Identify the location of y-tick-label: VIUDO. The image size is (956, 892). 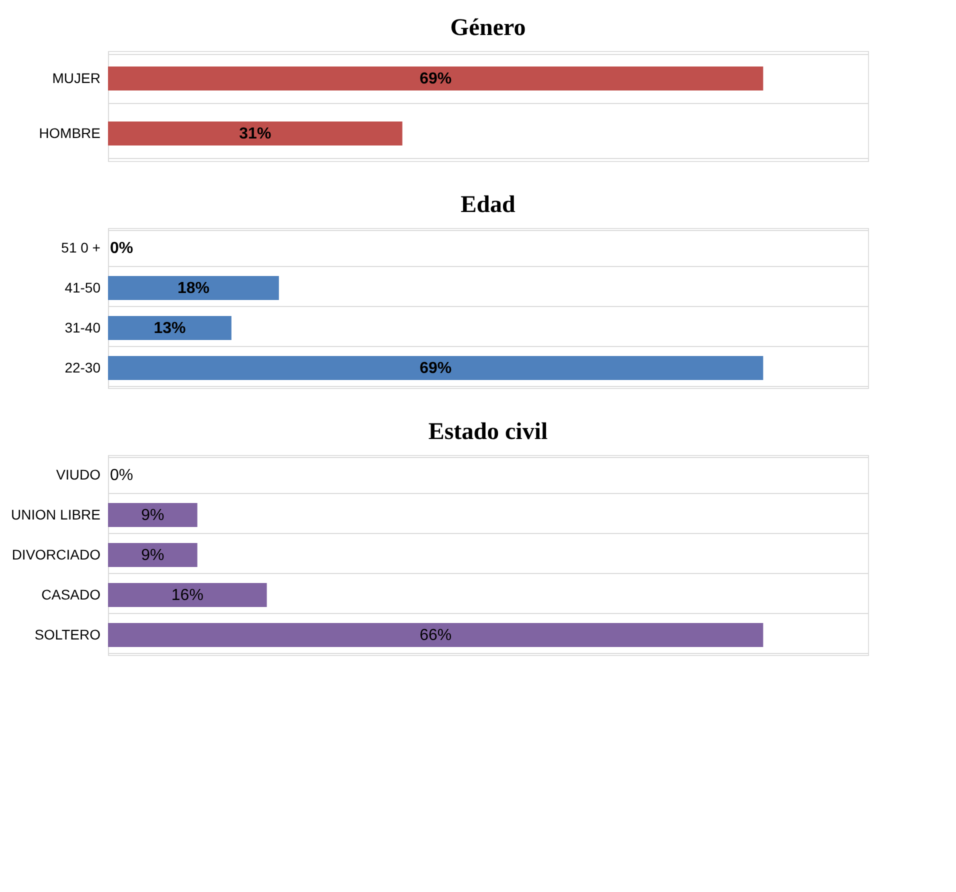
(78, 474).